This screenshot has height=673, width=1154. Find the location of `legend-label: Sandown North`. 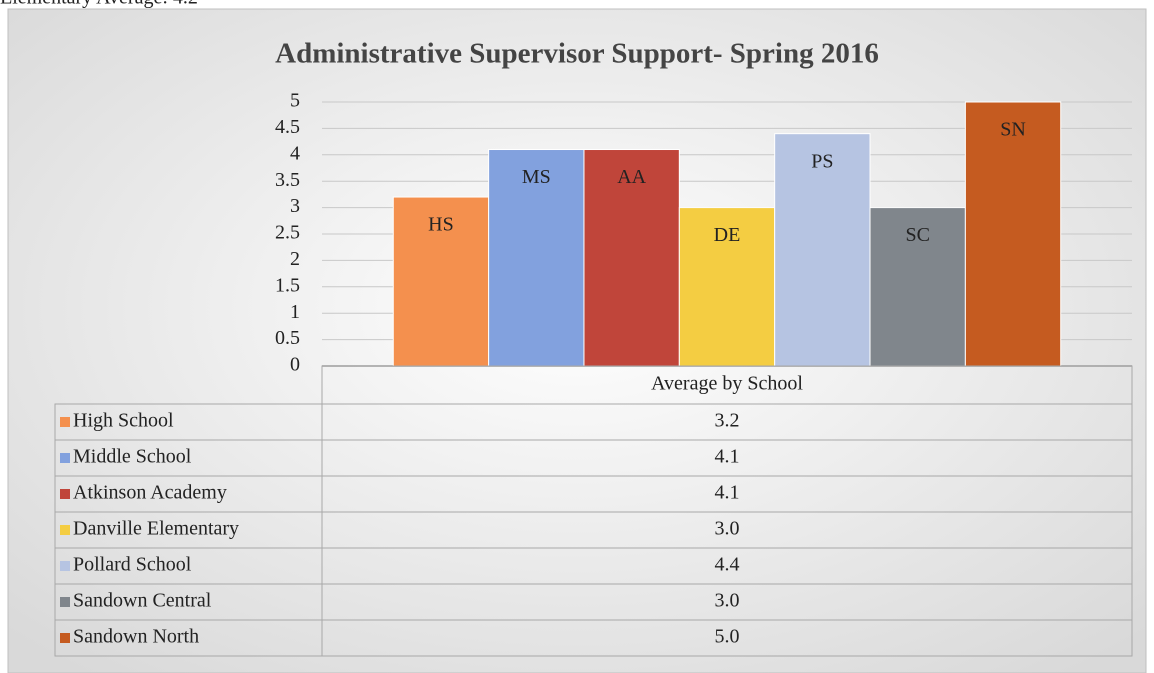

legend-label: Sandown North is located at coordinates (136, 637).